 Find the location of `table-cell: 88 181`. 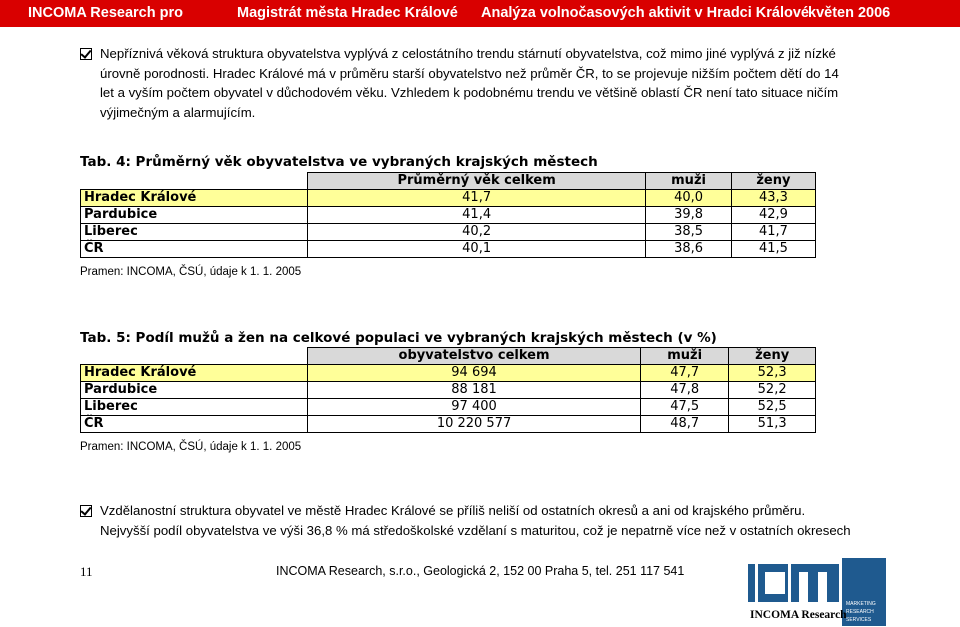

table-cell: 88 181 is located at coordinates (474, 390).